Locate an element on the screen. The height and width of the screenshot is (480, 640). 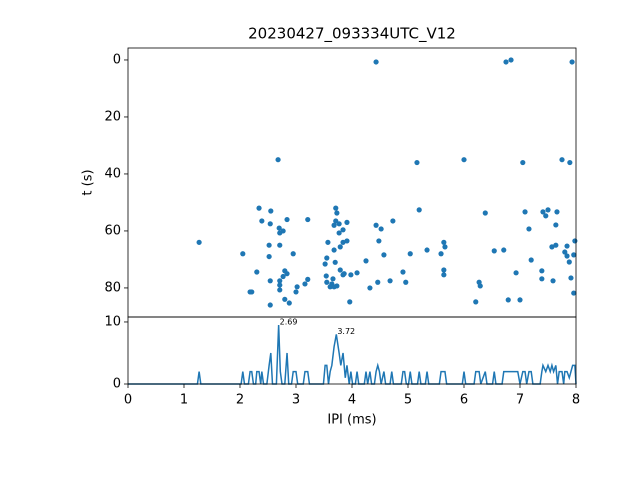
y-tick-label: 10 is located at coordinates (112, 321).